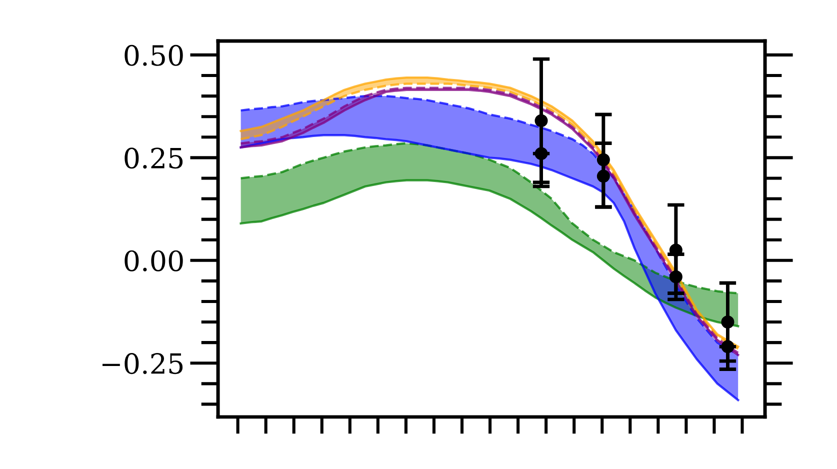  I want to click on y-tick-label: −0.25, so click(142, 363).